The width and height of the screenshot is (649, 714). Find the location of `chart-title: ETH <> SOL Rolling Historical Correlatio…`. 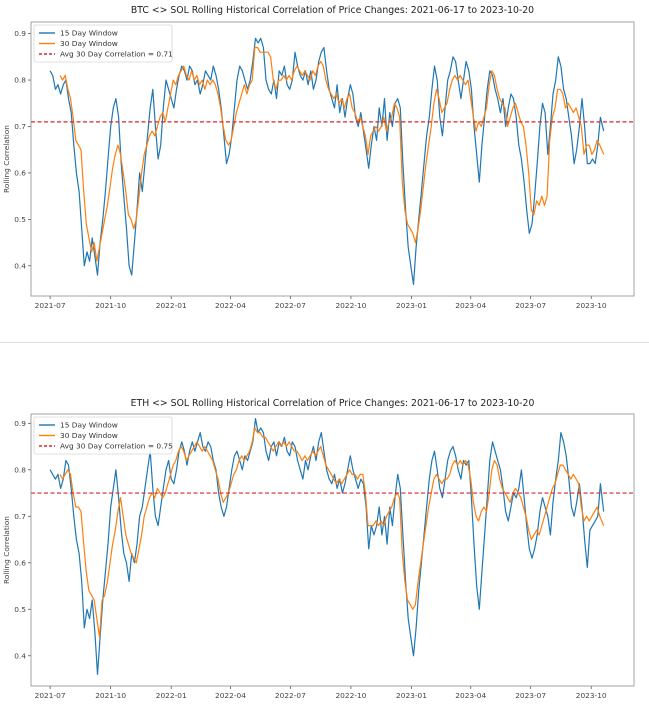

chart-title: ETH <> SOL Rolling Historical Correlatio… is located at coordinates (333, 403).